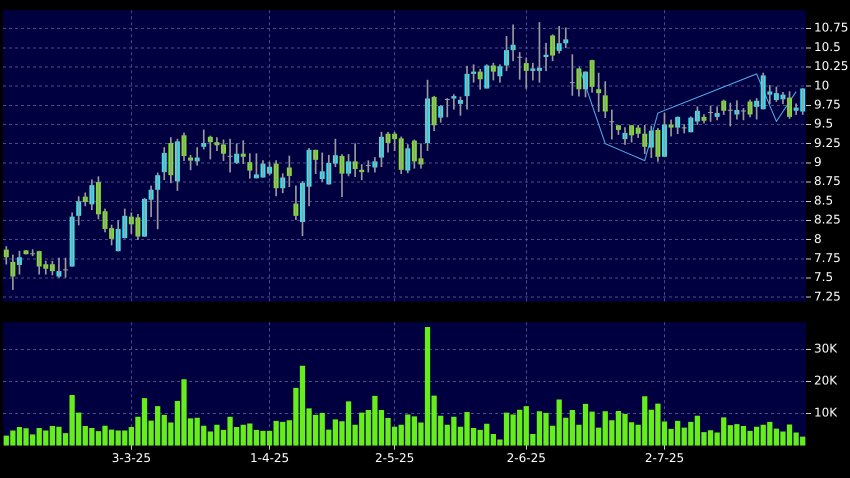 The width and height of the screenshot is (850, 478). I want to click on y-tick-label: 7.5, so click(824, 277).